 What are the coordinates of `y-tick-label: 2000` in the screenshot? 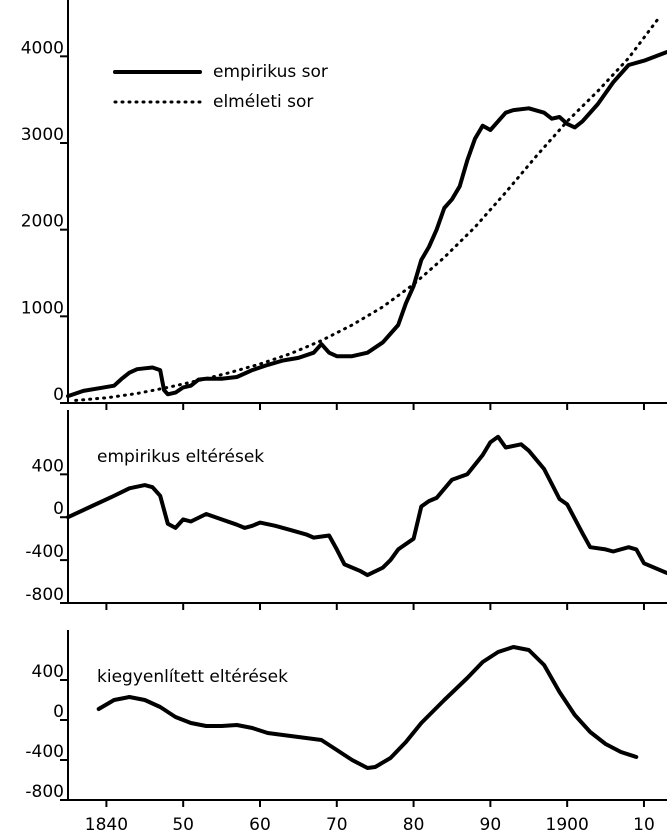 It's located at (42, 222).